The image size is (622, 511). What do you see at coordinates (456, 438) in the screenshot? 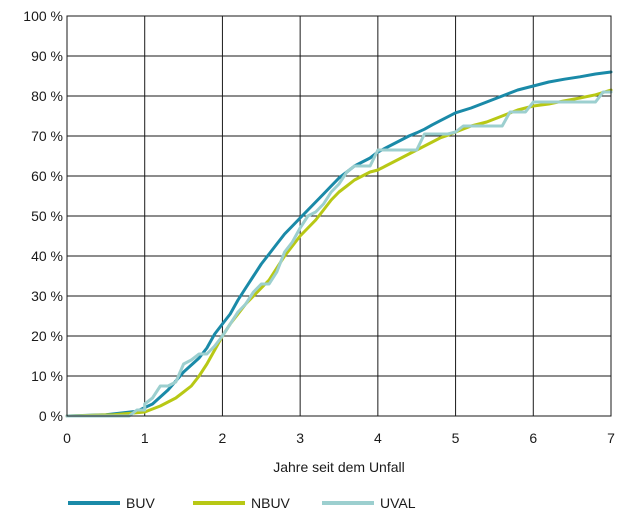
I see `x-tick-label: 5` at bounding box center [456, 438].